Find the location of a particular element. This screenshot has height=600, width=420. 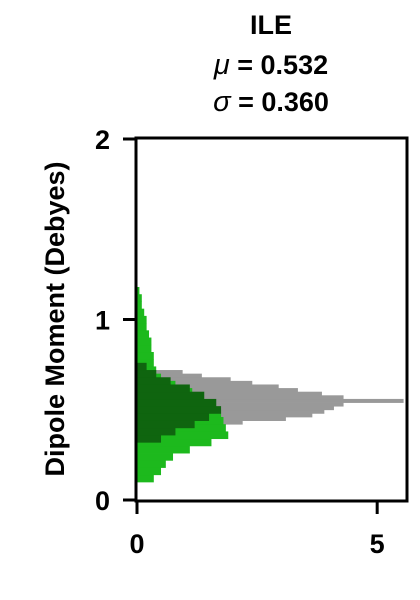

chart-title-sigma: σ = 0.360 is located at coordinates (271, 102).